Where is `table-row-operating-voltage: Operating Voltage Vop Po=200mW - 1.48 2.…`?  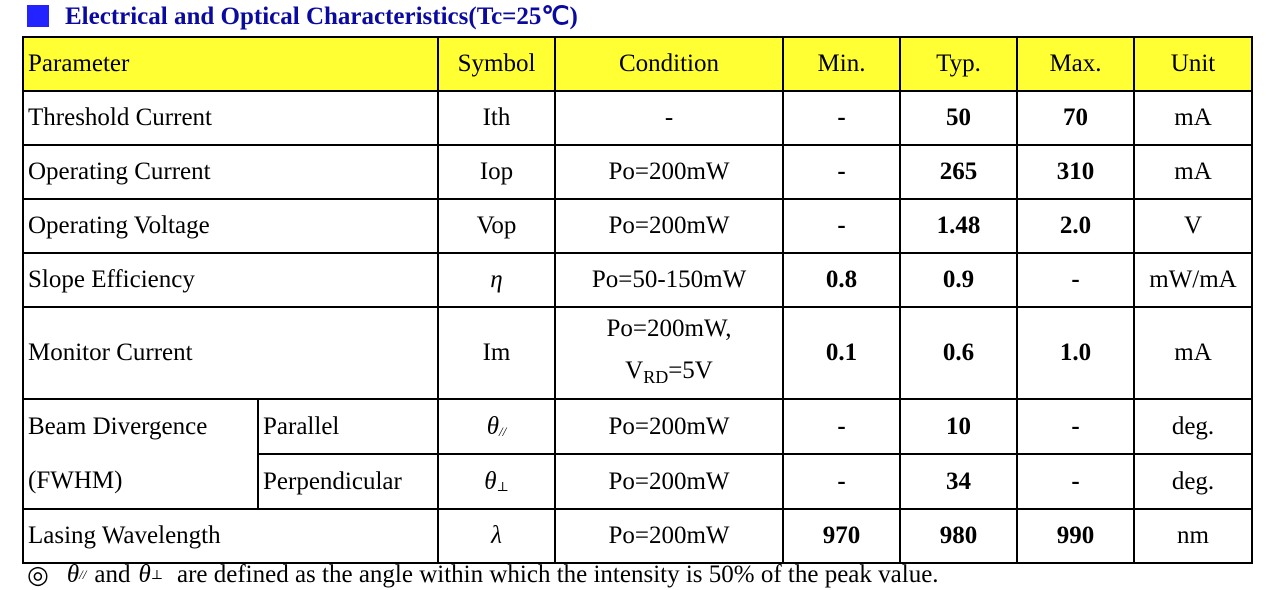 table-row-operating-voltage: Operating Voltage Vop Po=200mW - 1.48 2.… is located at coordinates (637, 226).